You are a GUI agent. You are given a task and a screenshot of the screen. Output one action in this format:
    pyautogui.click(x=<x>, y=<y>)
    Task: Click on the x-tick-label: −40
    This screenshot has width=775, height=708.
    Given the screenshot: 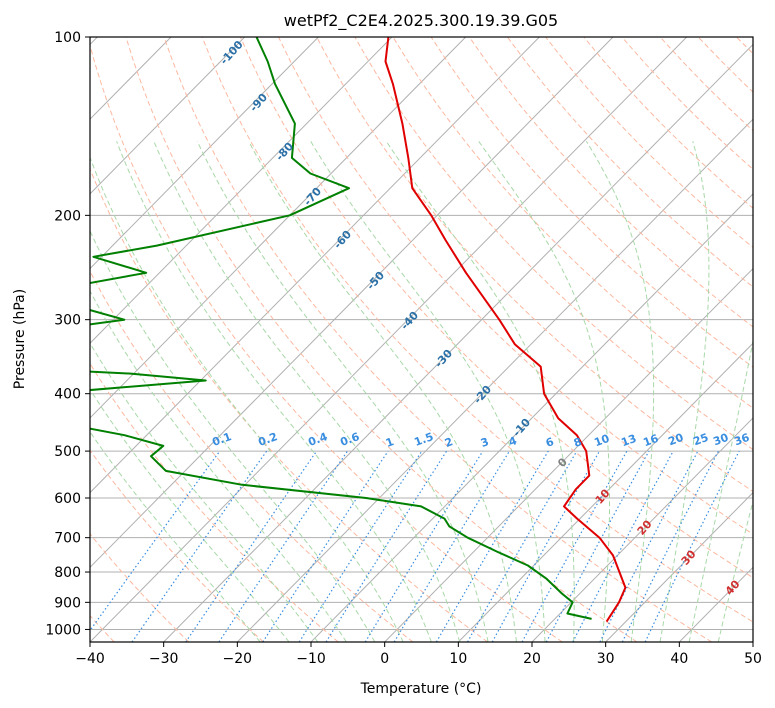 What is the action you would take?
    pyautogui.click(x=90, y=659)
    